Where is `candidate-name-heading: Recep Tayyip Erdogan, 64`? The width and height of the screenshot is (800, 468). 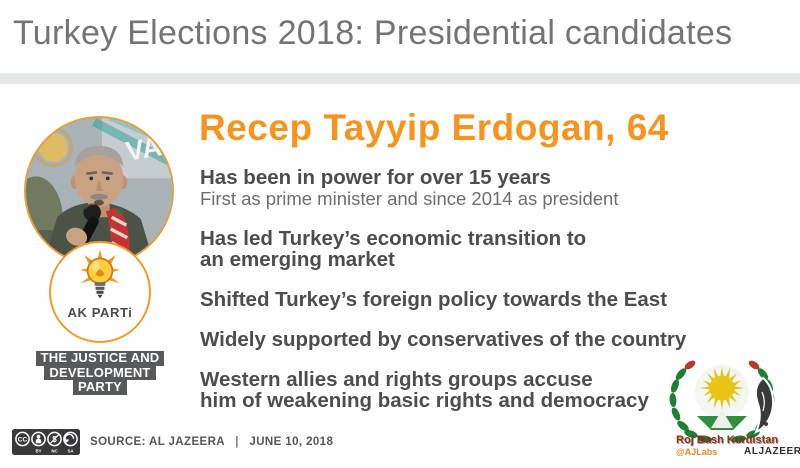
candidate-name-heading: Recep Tayyip Erdogan, 64 is located at coordinates (434, 127).